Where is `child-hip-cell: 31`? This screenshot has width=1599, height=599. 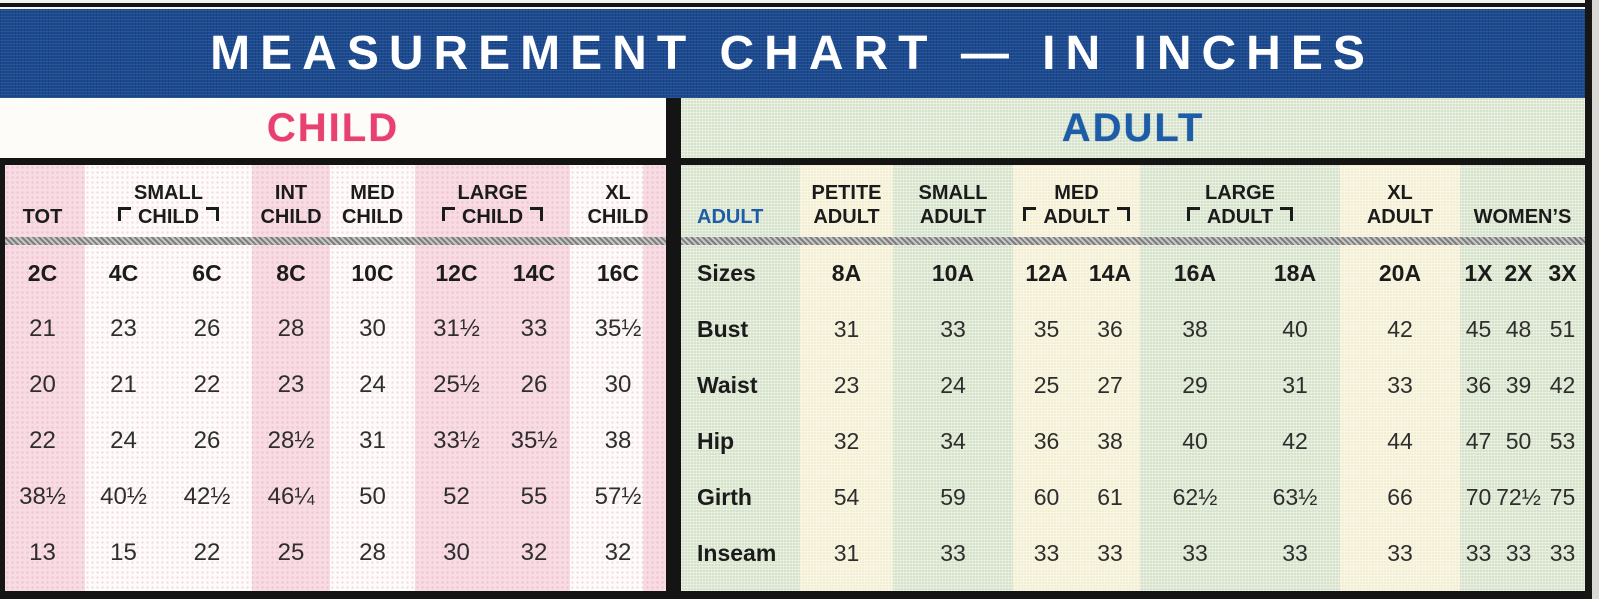
child-hip-cell: 31 is located at coordinates (372, 440).